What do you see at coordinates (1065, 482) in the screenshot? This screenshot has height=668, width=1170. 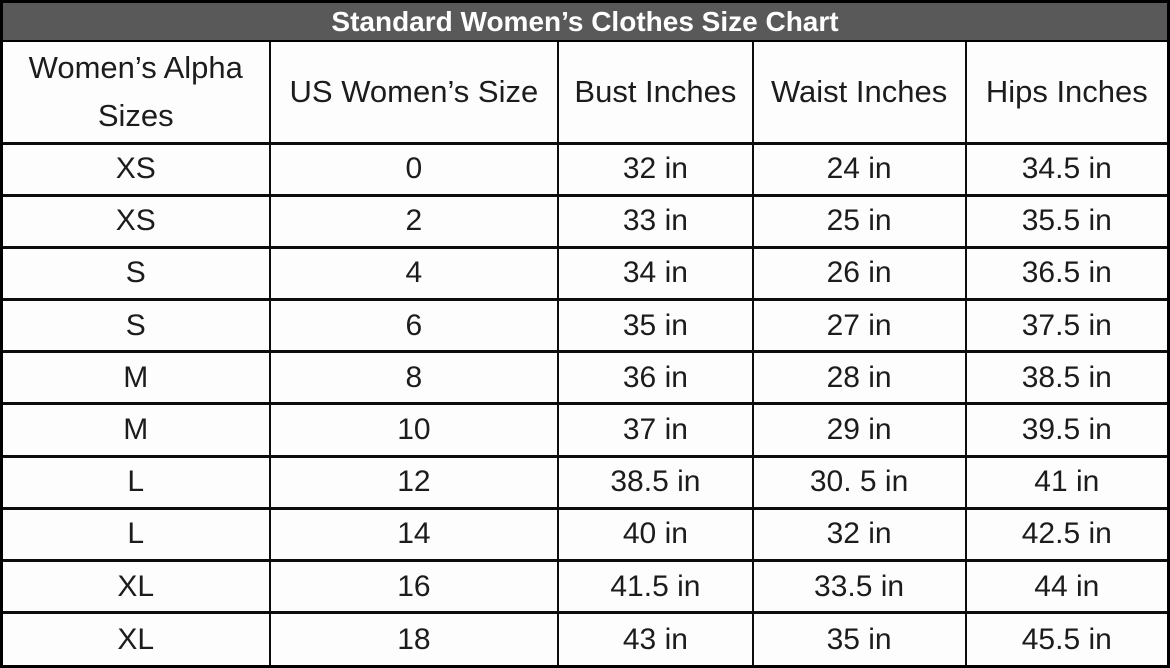 I see `cell-hips: 41 in` at bounding box center [1065, 482].